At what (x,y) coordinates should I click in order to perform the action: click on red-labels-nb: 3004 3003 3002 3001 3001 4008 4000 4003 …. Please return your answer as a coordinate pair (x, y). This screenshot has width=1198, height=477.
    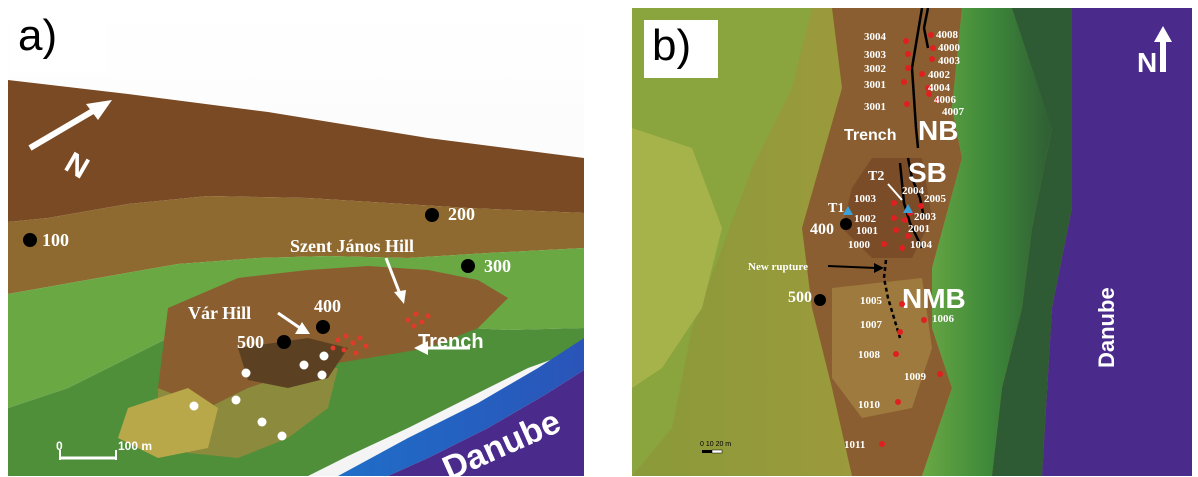
    Looking at the image, I should click on (914, 73).